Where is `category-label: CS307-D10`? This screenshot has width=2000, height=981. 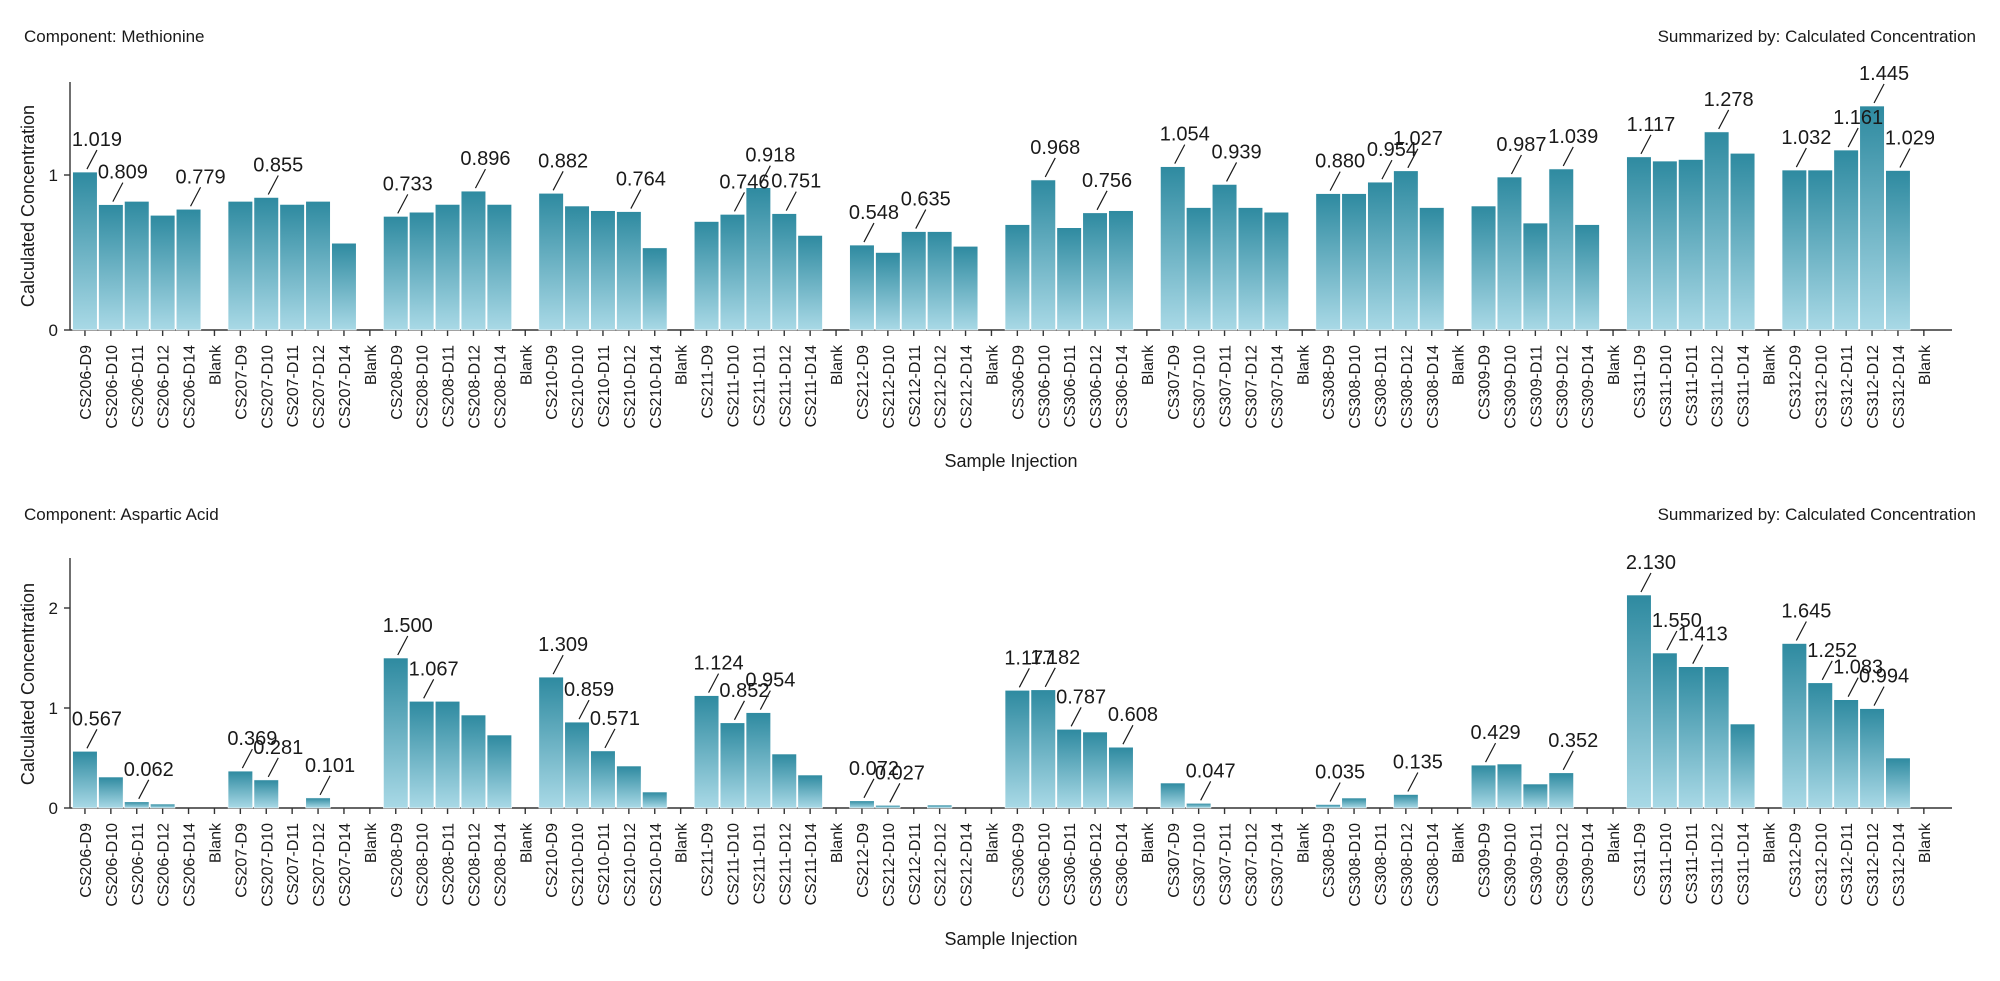
category-label: CS307-D10 is located at coordinates (1200, 865).